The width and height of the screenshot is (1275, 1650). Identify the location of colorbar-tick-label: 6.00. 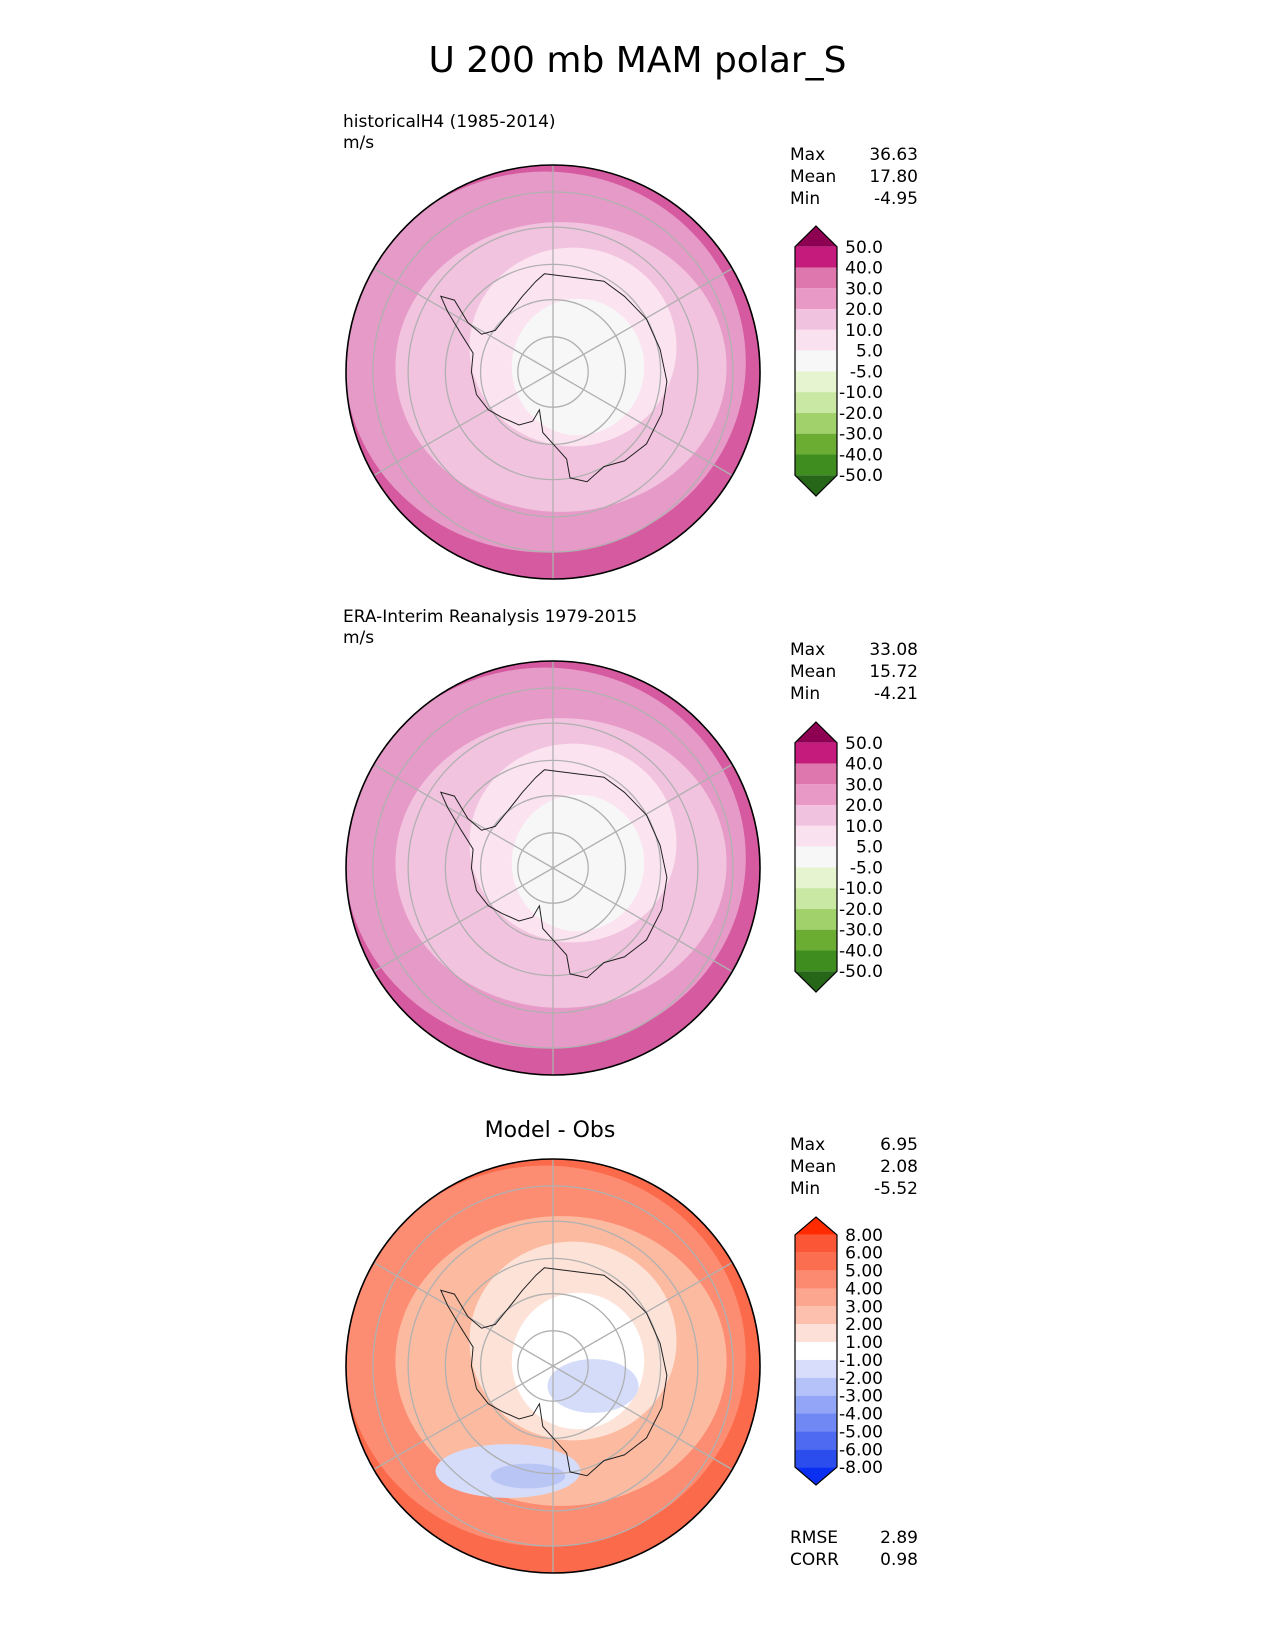
(864, 1254).